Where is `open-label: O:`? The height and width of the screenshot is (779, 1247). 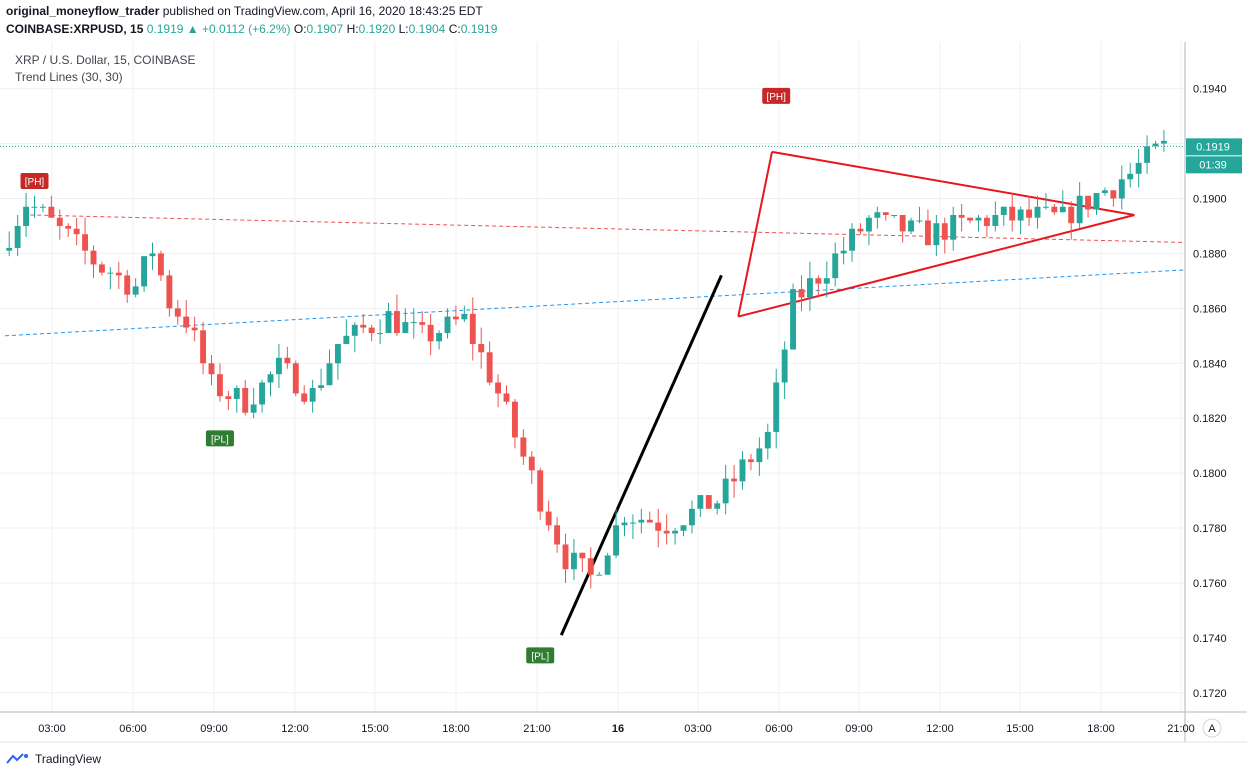
open-label: O: is located at coordinates (300, 29).